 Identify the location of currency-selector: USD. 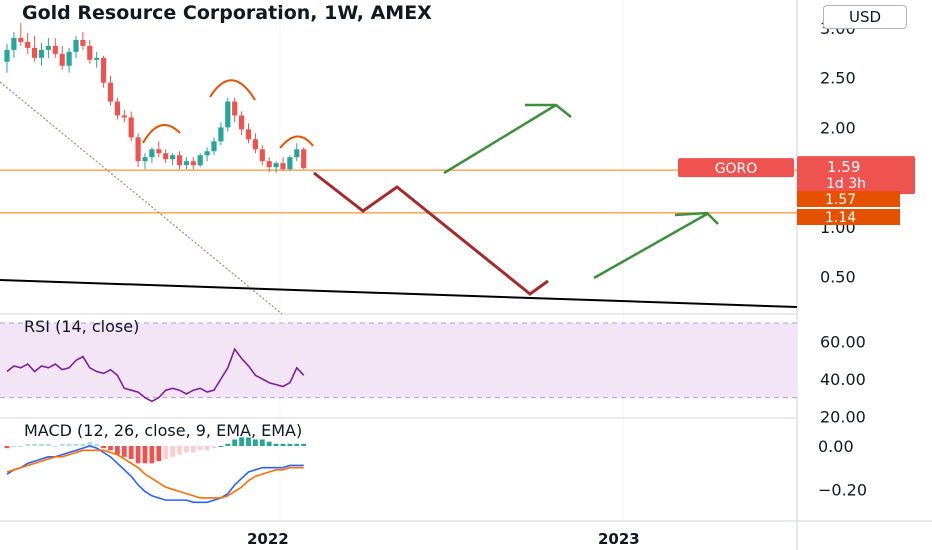
(865, 17).